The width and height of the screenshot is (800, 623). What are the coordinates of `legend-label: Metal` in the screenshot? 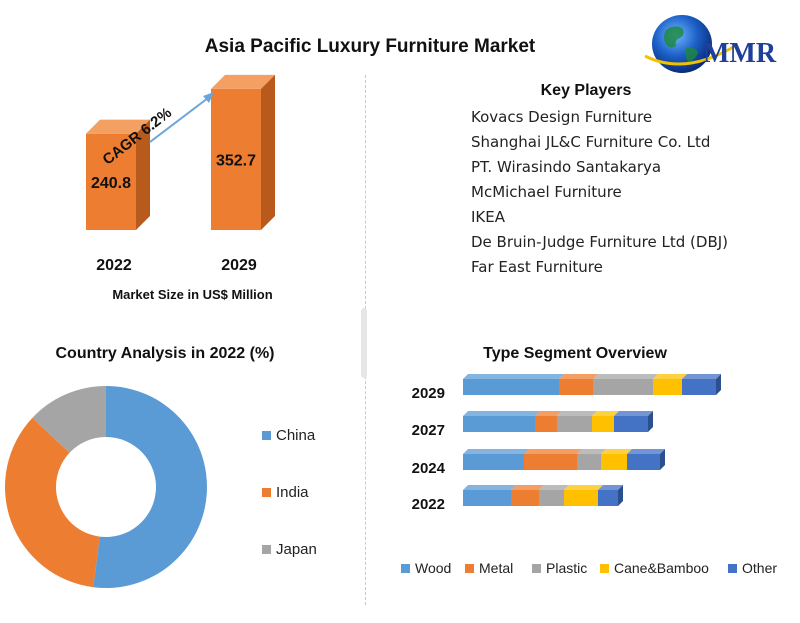 It's located at (496, 568).